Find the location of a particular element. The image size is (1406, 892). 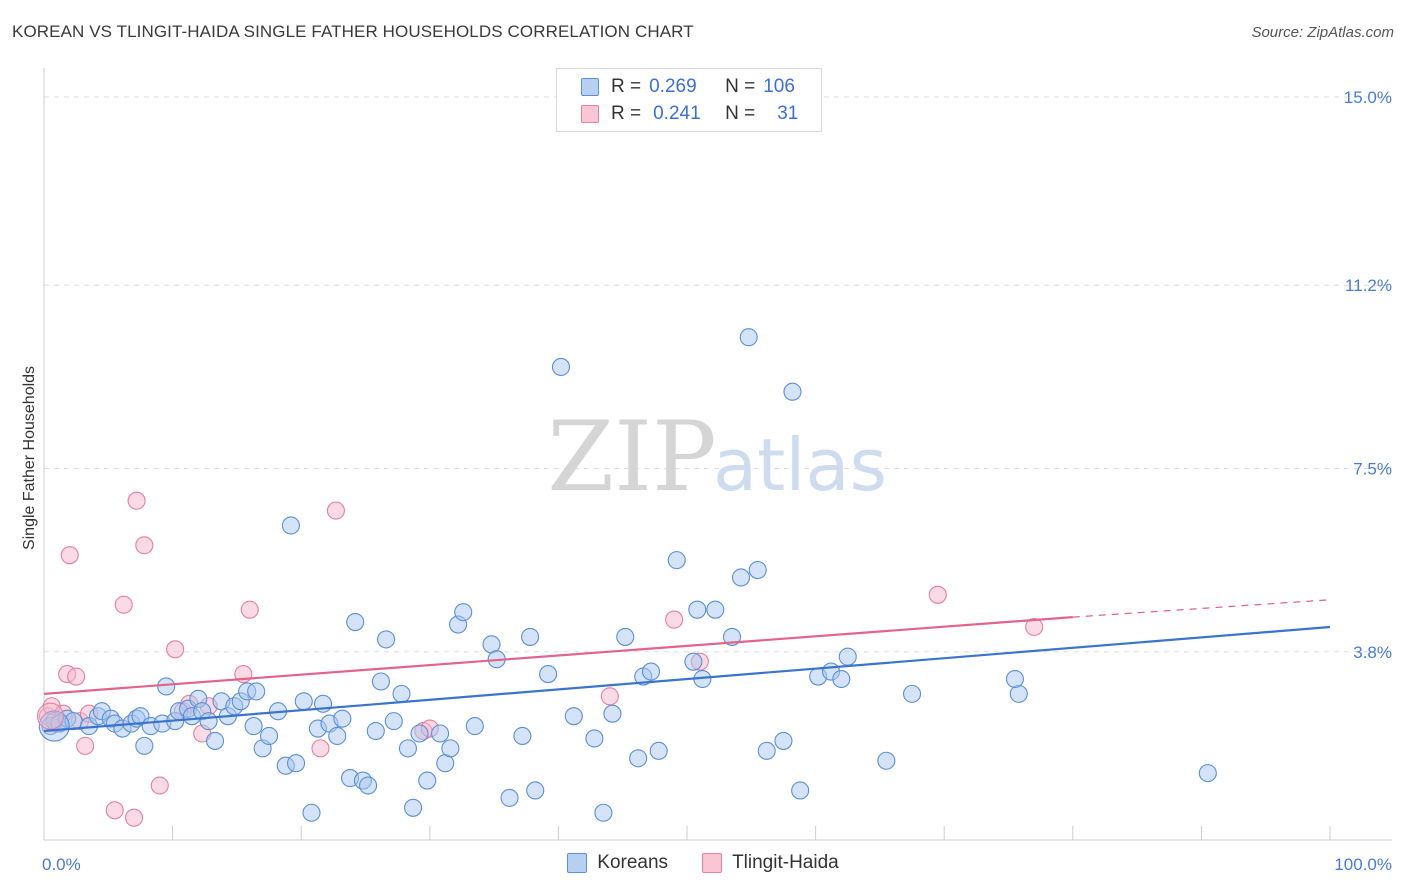

legend-label-tlingit-haida: Tlingit-Haida is located at coordinates (785, 862).